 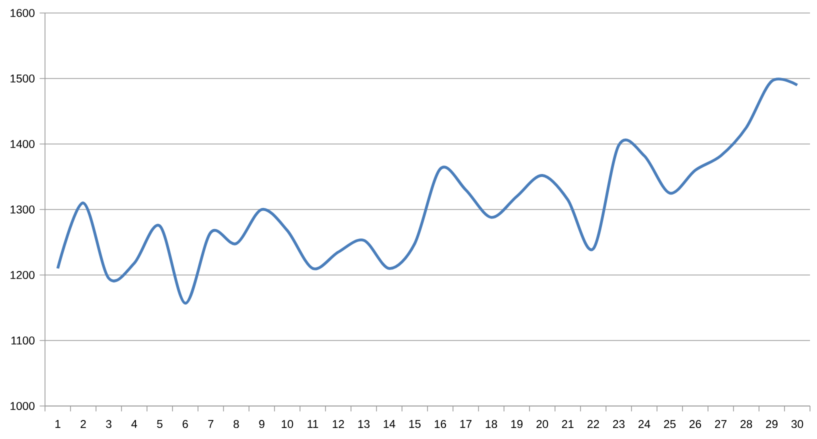 What do you see at coordinates (670, 424) in the screenshot?
I see `x-tick-label: 25` at bounding box center [670, 424].